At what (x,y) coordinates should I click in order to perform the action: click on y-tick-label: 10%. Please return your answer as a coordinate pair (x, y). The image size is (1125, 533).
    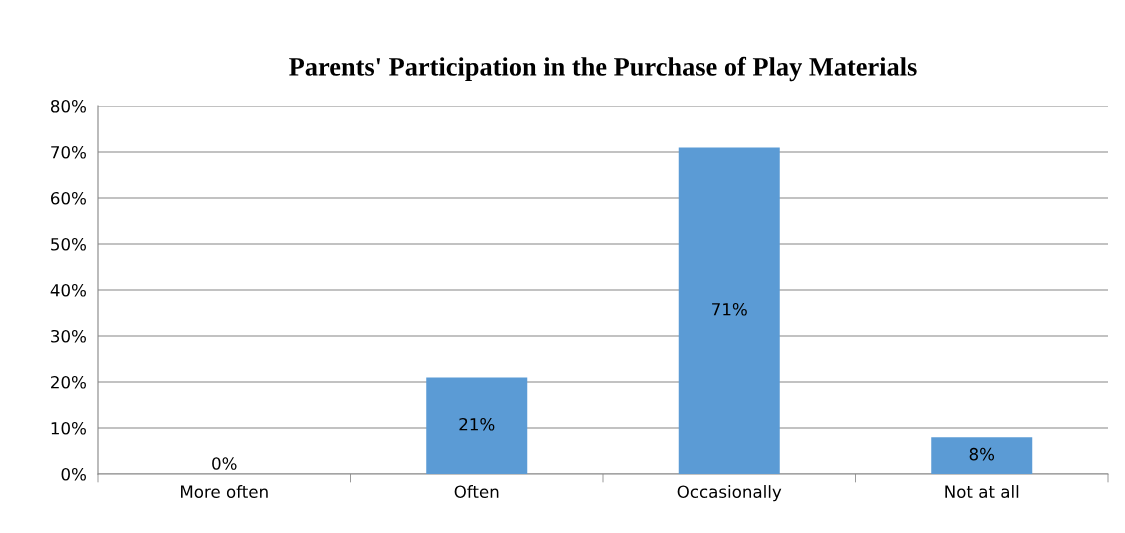
    Looking at the image, I should click on (68, 428).